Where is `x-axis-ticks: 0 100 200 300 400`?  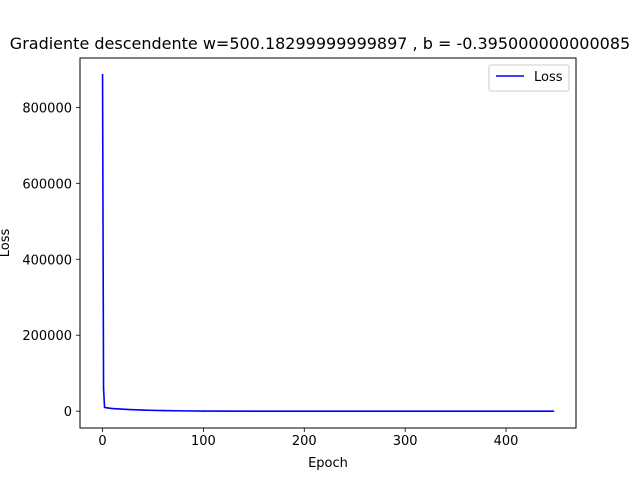 x-axis-ticks: 0 100 200 300 400 is located at coordinates (308, 438).